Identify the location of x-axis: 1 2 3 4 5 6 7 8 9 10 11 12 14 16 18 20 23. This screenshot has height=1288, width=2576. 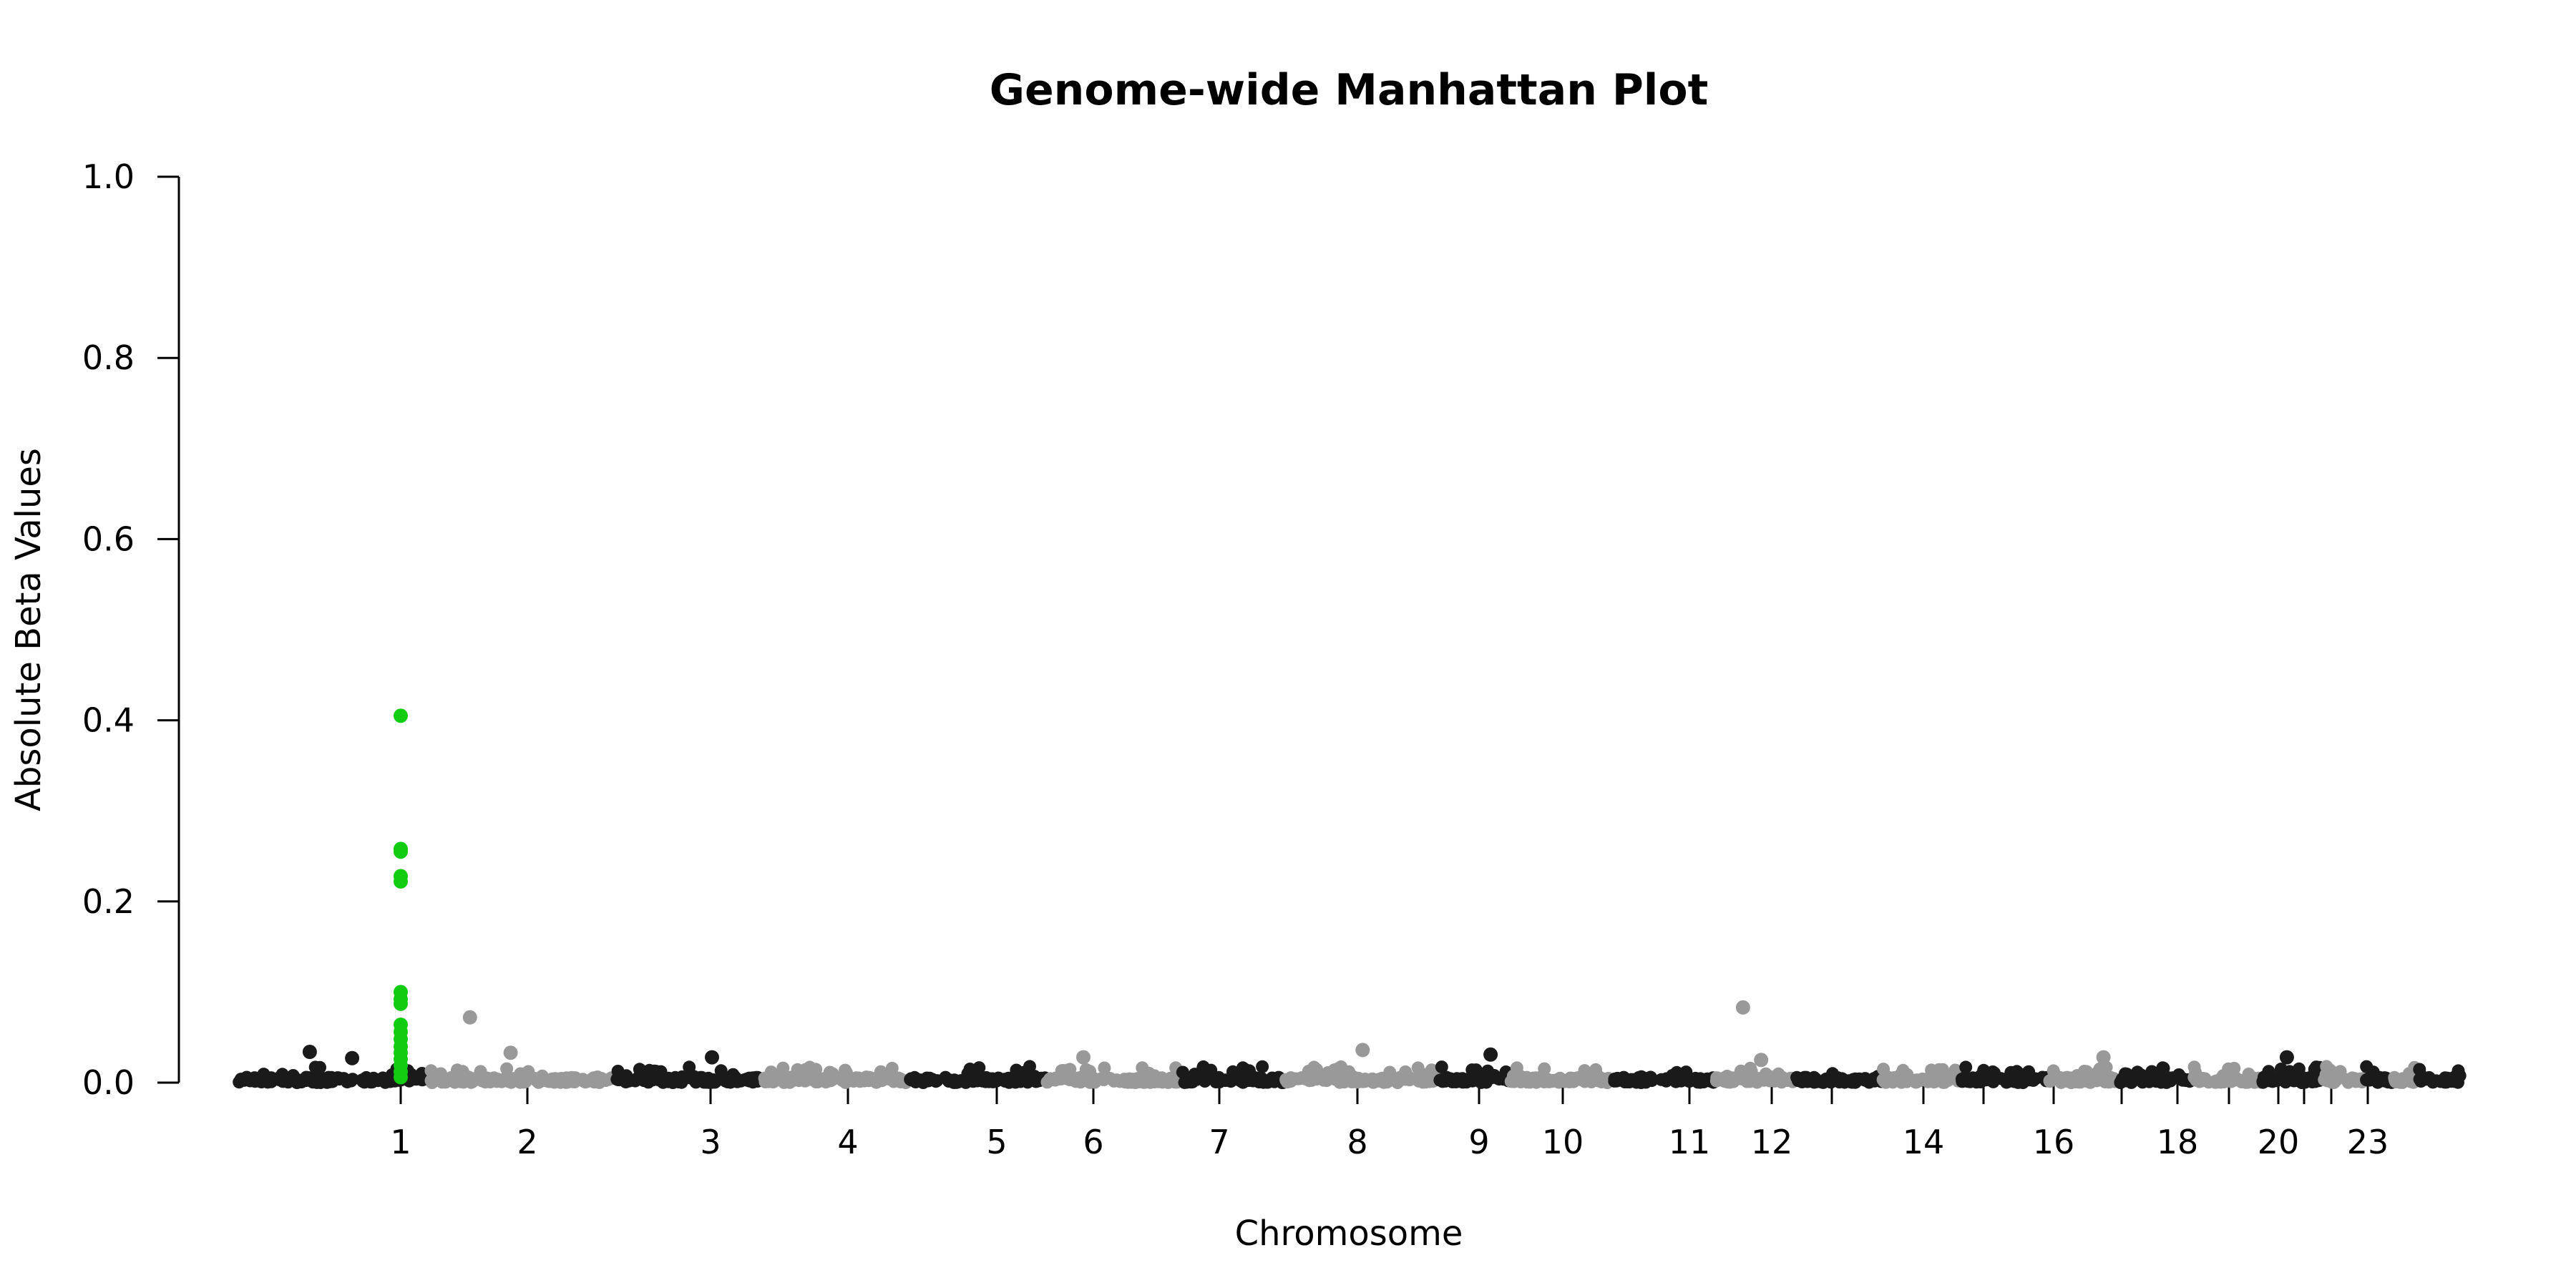
(1389, 1122).